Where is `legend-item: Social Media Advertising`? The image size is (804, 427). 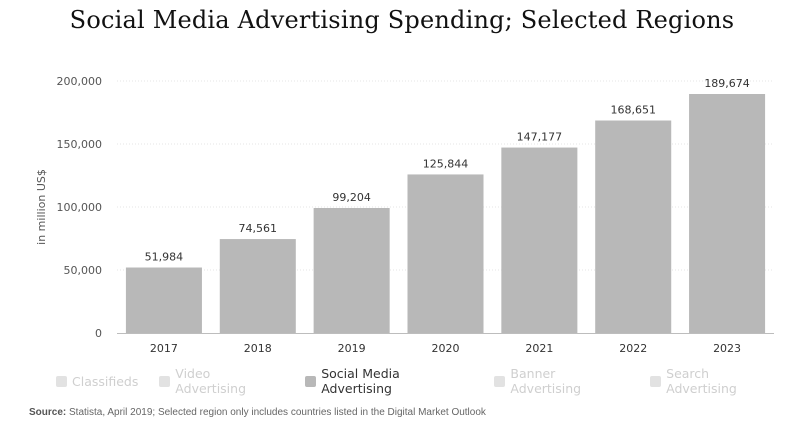
legend-item: Social Media Advertising is located at coordinates (389, 381).